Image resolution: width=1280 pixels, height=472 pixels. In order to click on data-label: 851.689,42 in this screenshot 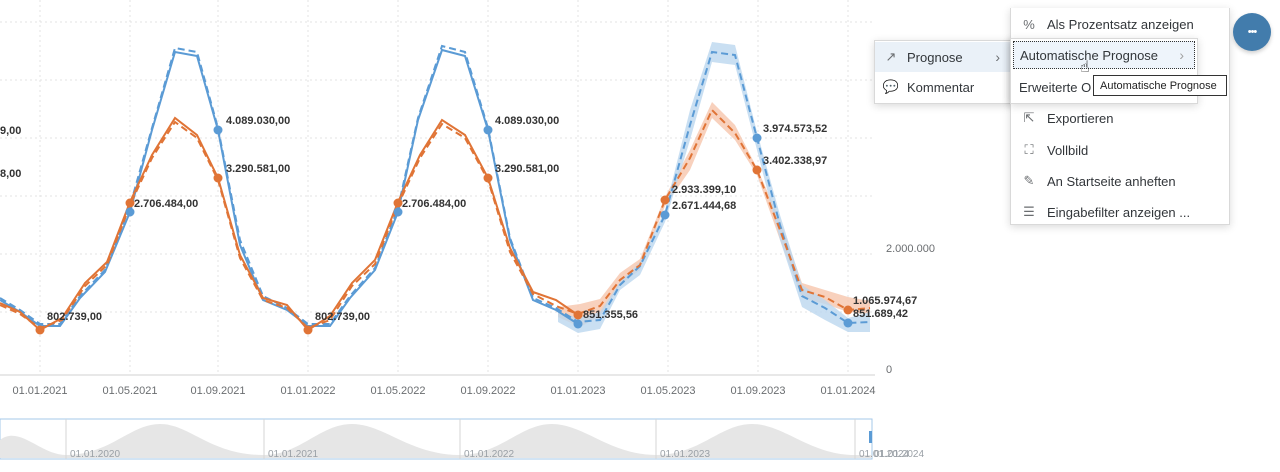, I will do `click(880, 314)`.